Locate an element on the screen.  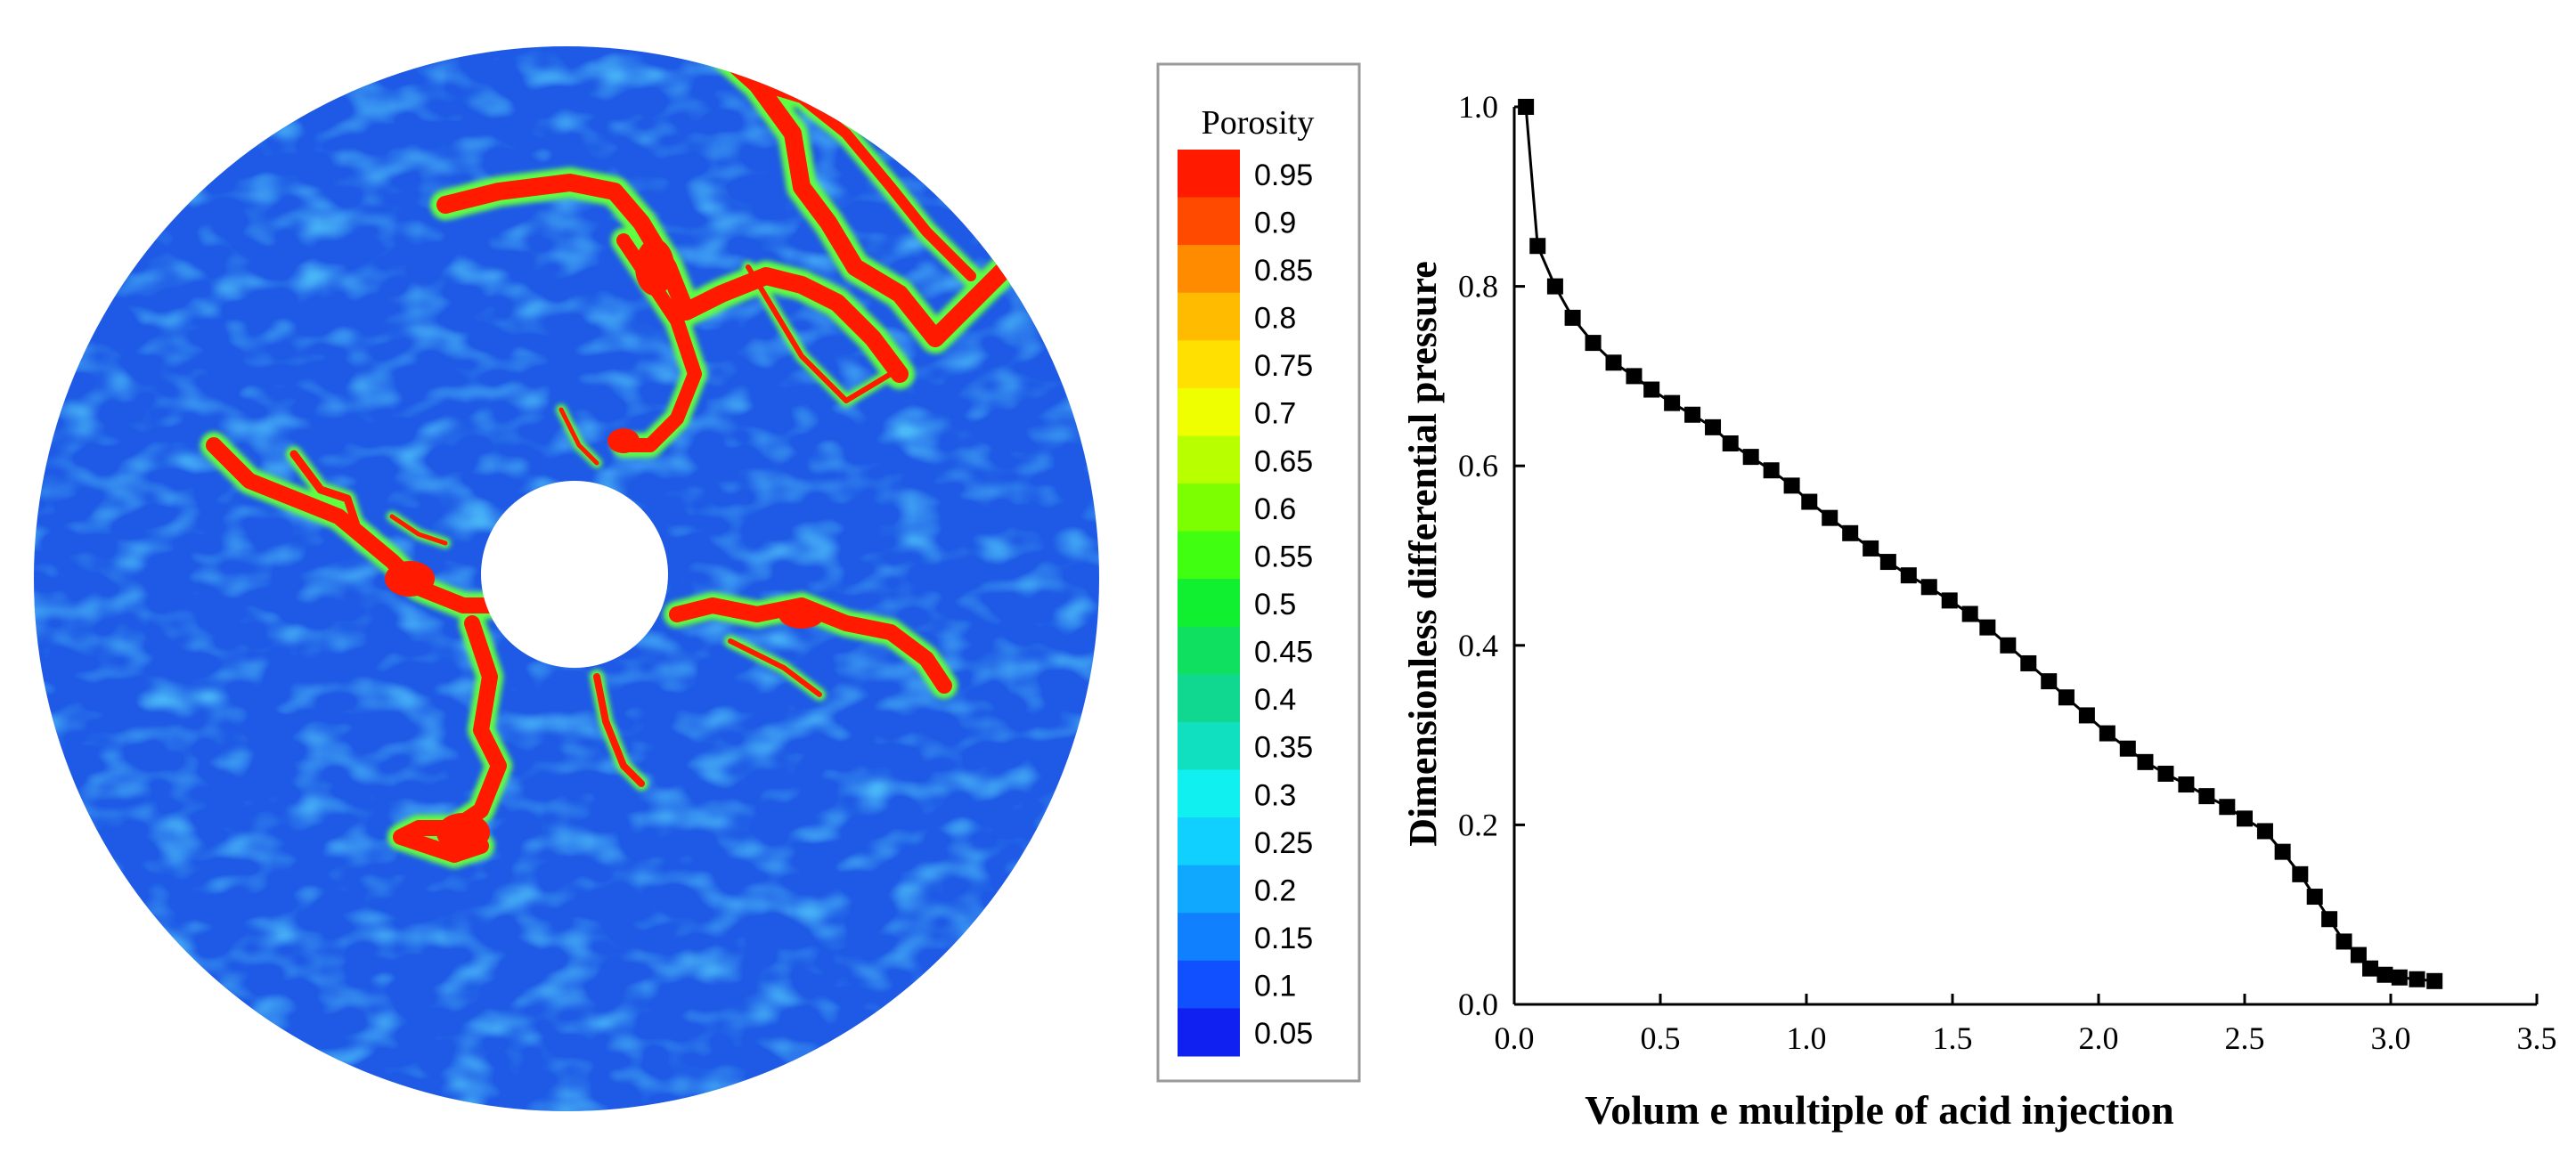
colorbar-title: Porosity is located at coordinates (1258, 123).